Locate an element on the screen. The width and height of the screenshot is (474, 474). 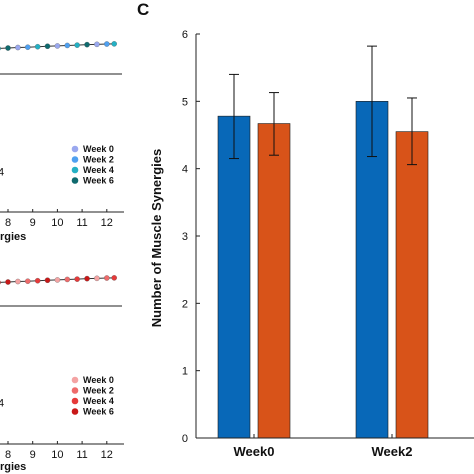
left-bottom-x-ticks: 8 9 10 11 12 4 is located at coordinates (56, 430).